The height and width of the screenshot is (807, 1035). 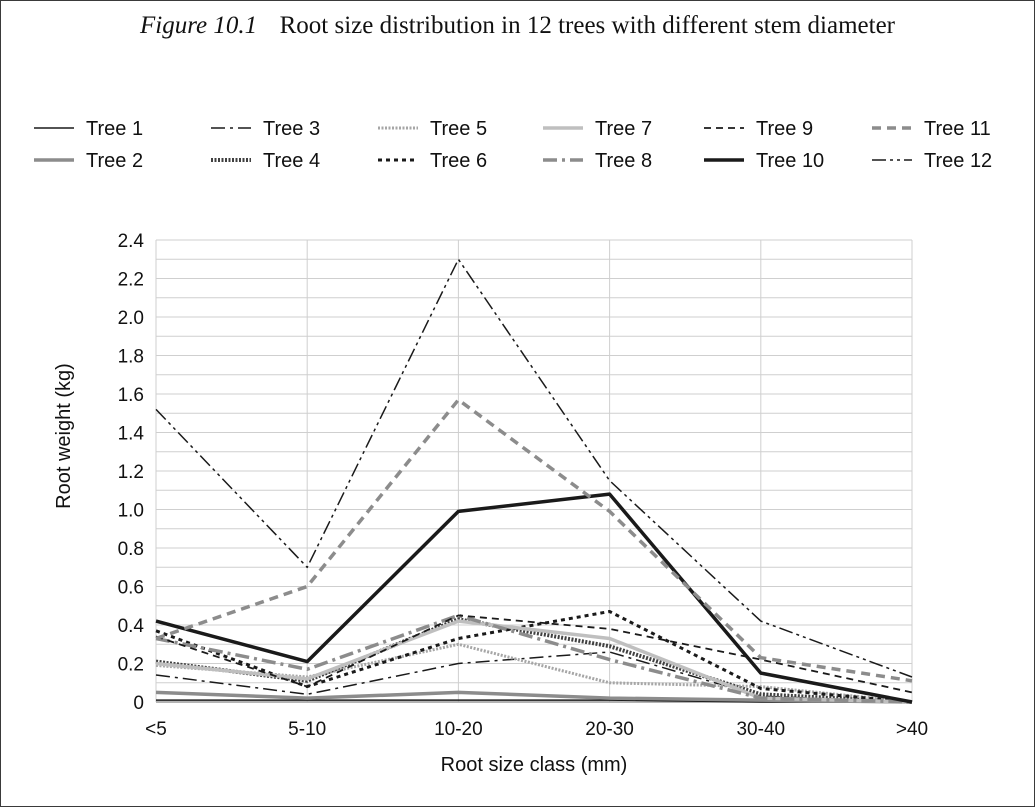 What do you see at coordinates (131, 665) in the screenshot?
I see `y-tick-label: 0.2` at bounding box center [131, 665].